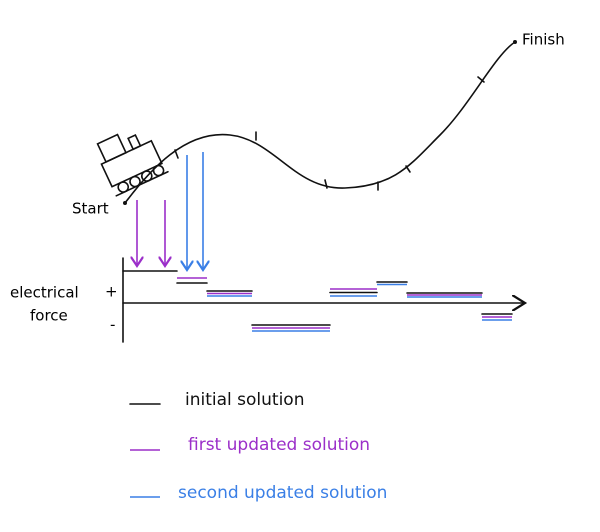  I want to click on axis-label: electrical, so click(44, 293).